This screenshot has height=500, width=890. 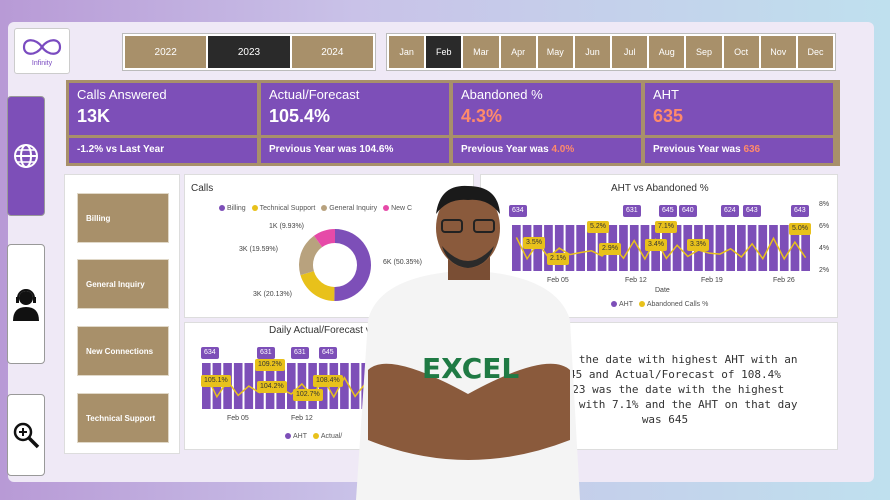 What do you see at coordinates (824, 204) in the screenshot?
I see `y-tick: 8%` at bounding box center [824, 204].